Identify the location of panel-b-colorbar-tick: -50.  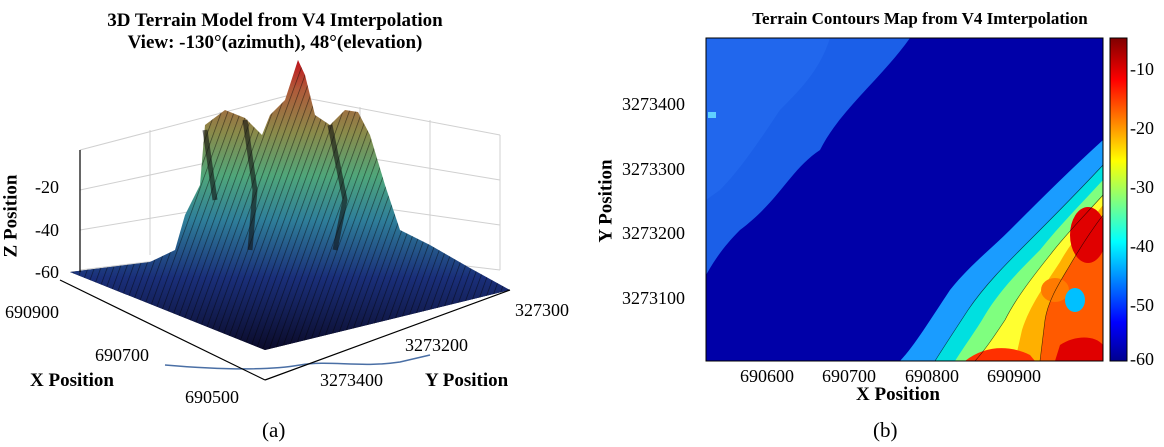
(1142, 305).